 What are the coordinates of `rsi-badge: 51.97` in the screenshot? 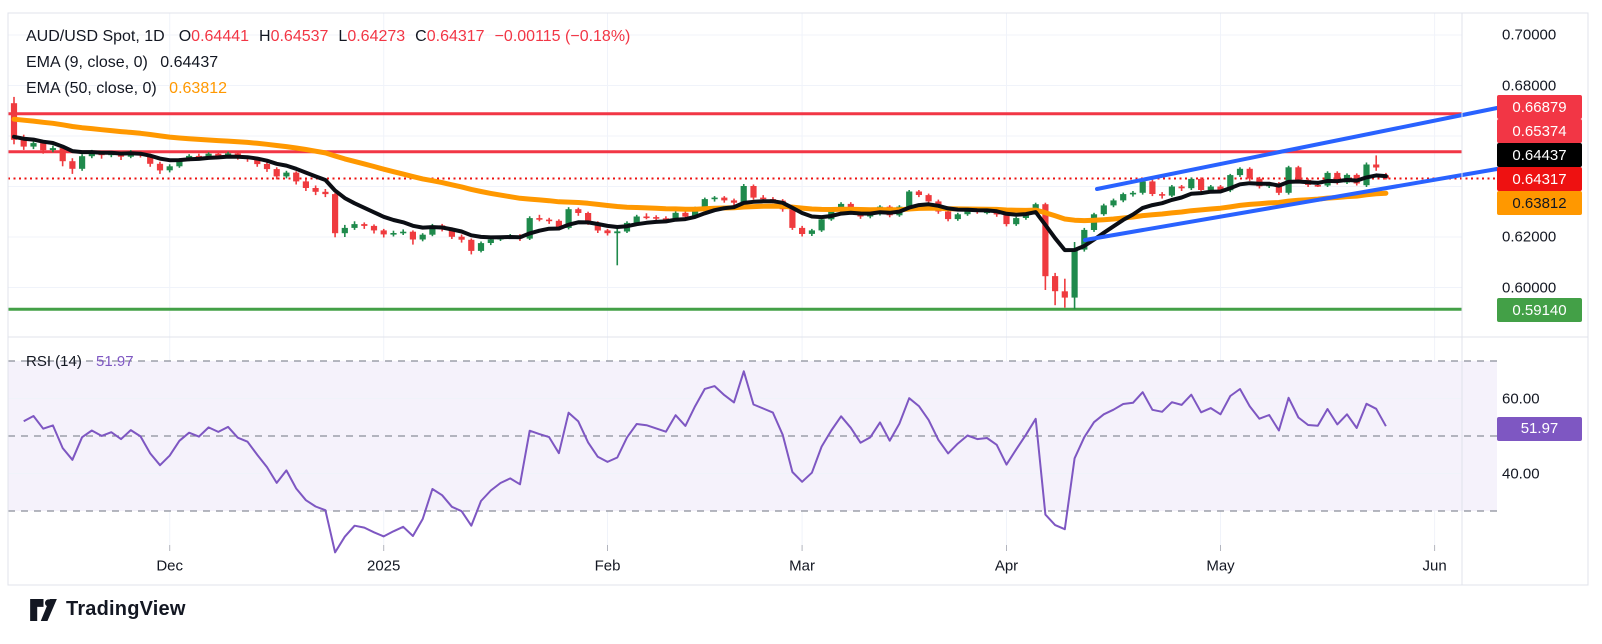 It's located at (1539, 428).